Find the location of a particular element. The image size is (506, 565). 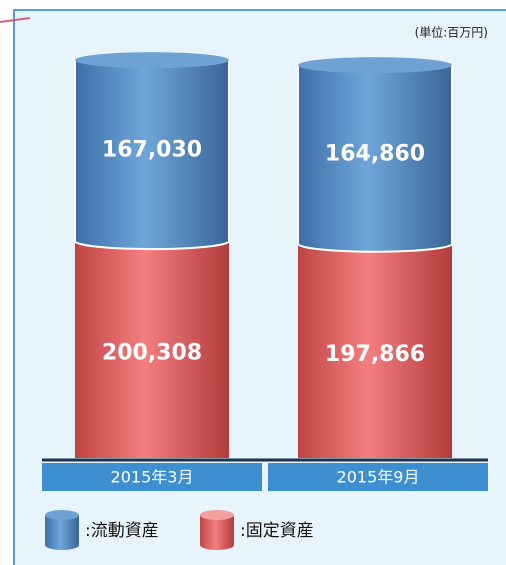

legend-label: :固定資産 is located at coordinates (277, 531).